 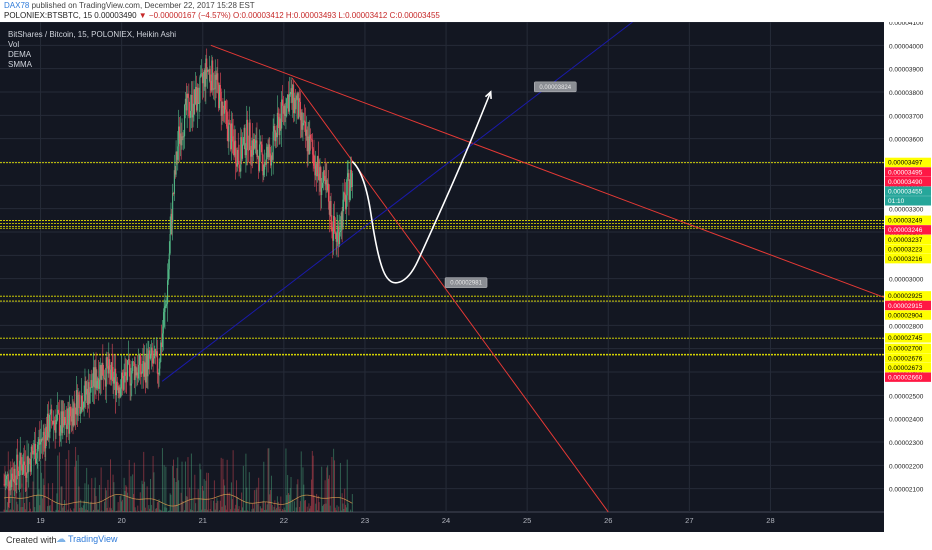 What do you see at coordinates (14, 44) in the screenshot?
I see `legend-indicator-vol: Vol` at bounding box center [14, 44].